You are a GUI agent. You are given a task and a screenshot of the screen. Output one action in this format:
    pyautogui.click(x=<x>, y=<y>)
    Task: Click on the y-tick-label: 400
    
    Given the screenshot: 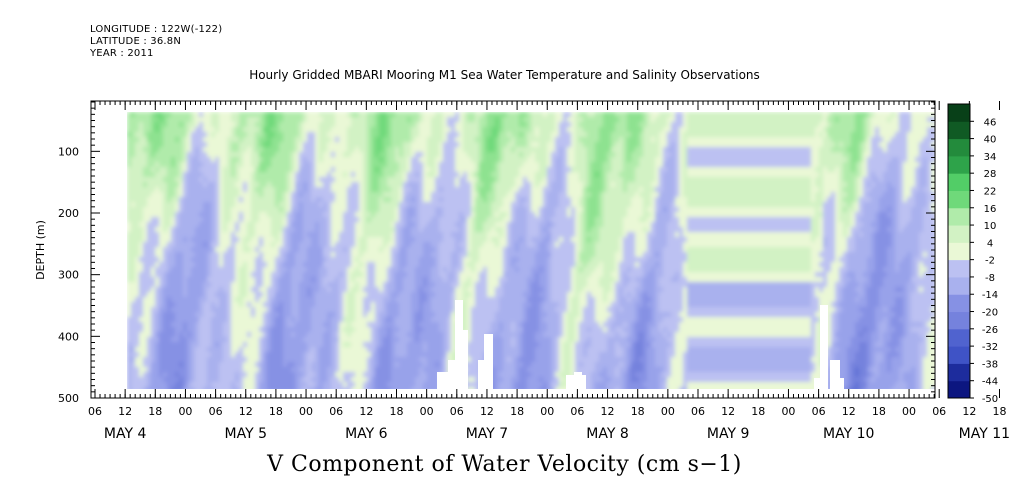 What is the action you would take?
    pyautogui.click(x=68, y=336)
    